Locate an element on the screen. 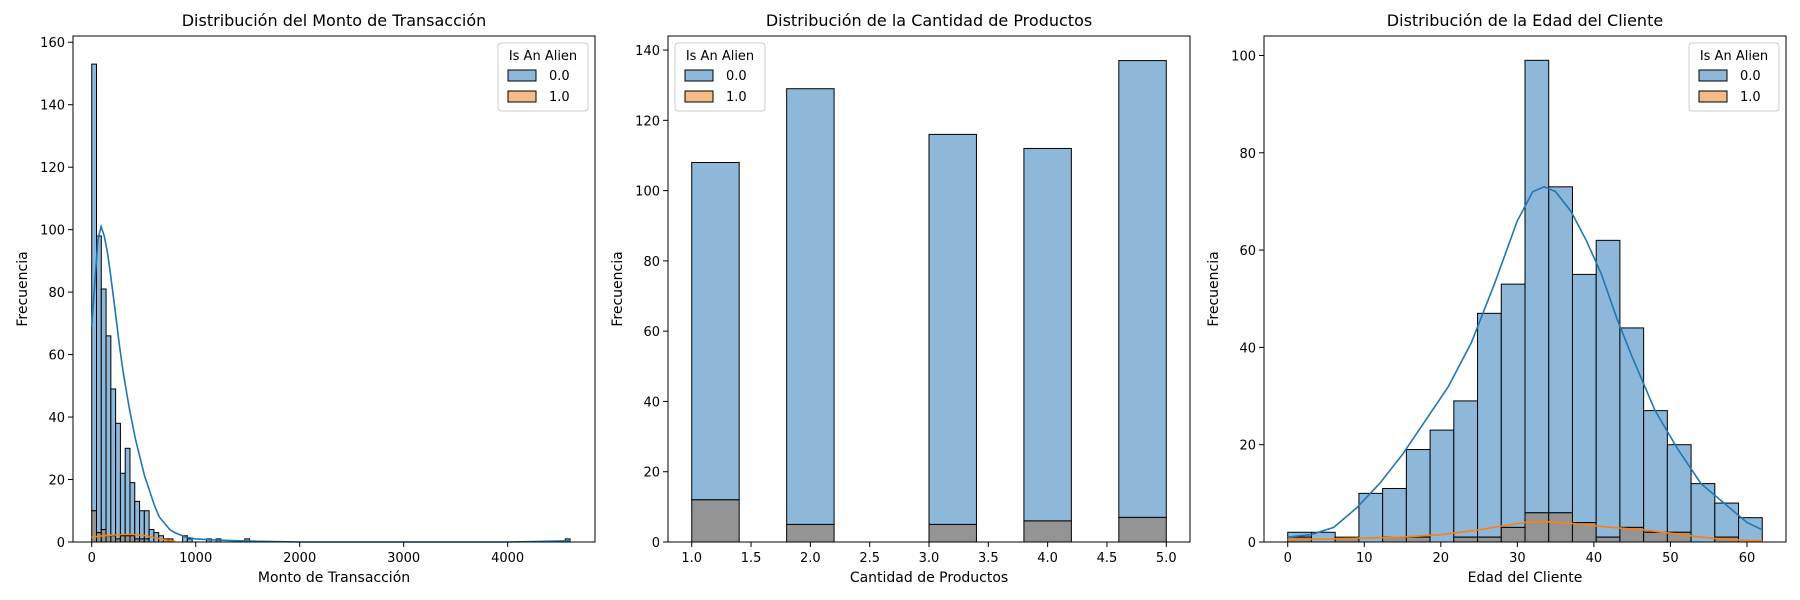  x-tick-label: 1.5 is located at coordinates (751, 558).